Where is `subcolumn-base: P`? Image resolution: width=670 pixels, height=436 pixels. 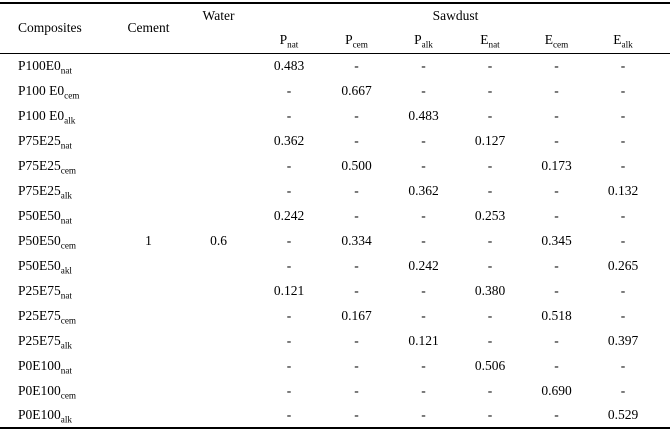
subcolumn-base: P is located at coordinates (349, 40).